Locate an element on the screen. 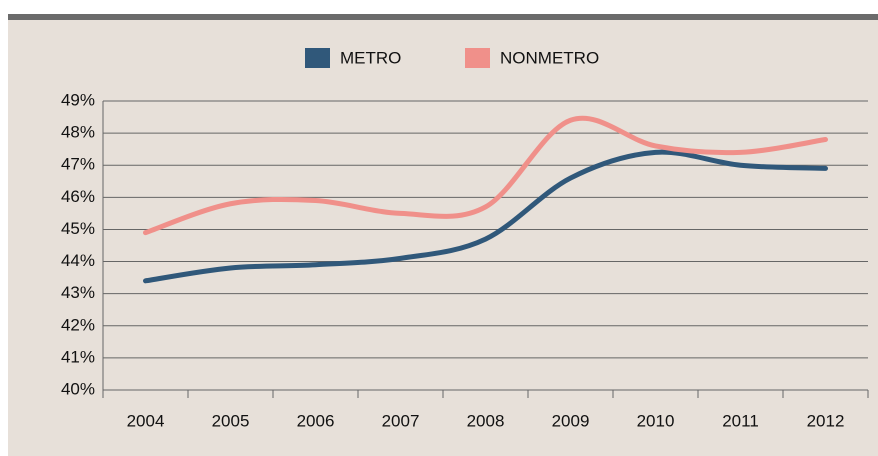  y-tick-label: 43% is located at coordinates (78, 292).